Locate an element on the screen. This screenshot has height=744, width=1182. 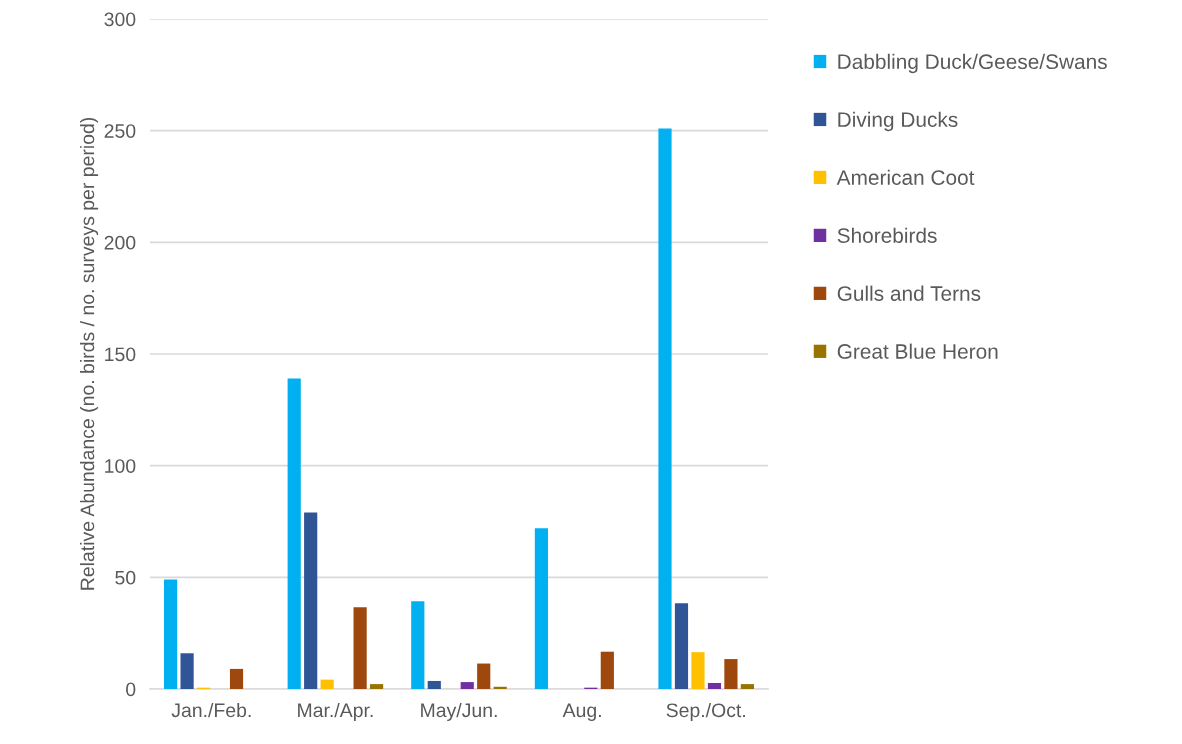
y-tick-label: 100 is located at coordinates (120, 466).